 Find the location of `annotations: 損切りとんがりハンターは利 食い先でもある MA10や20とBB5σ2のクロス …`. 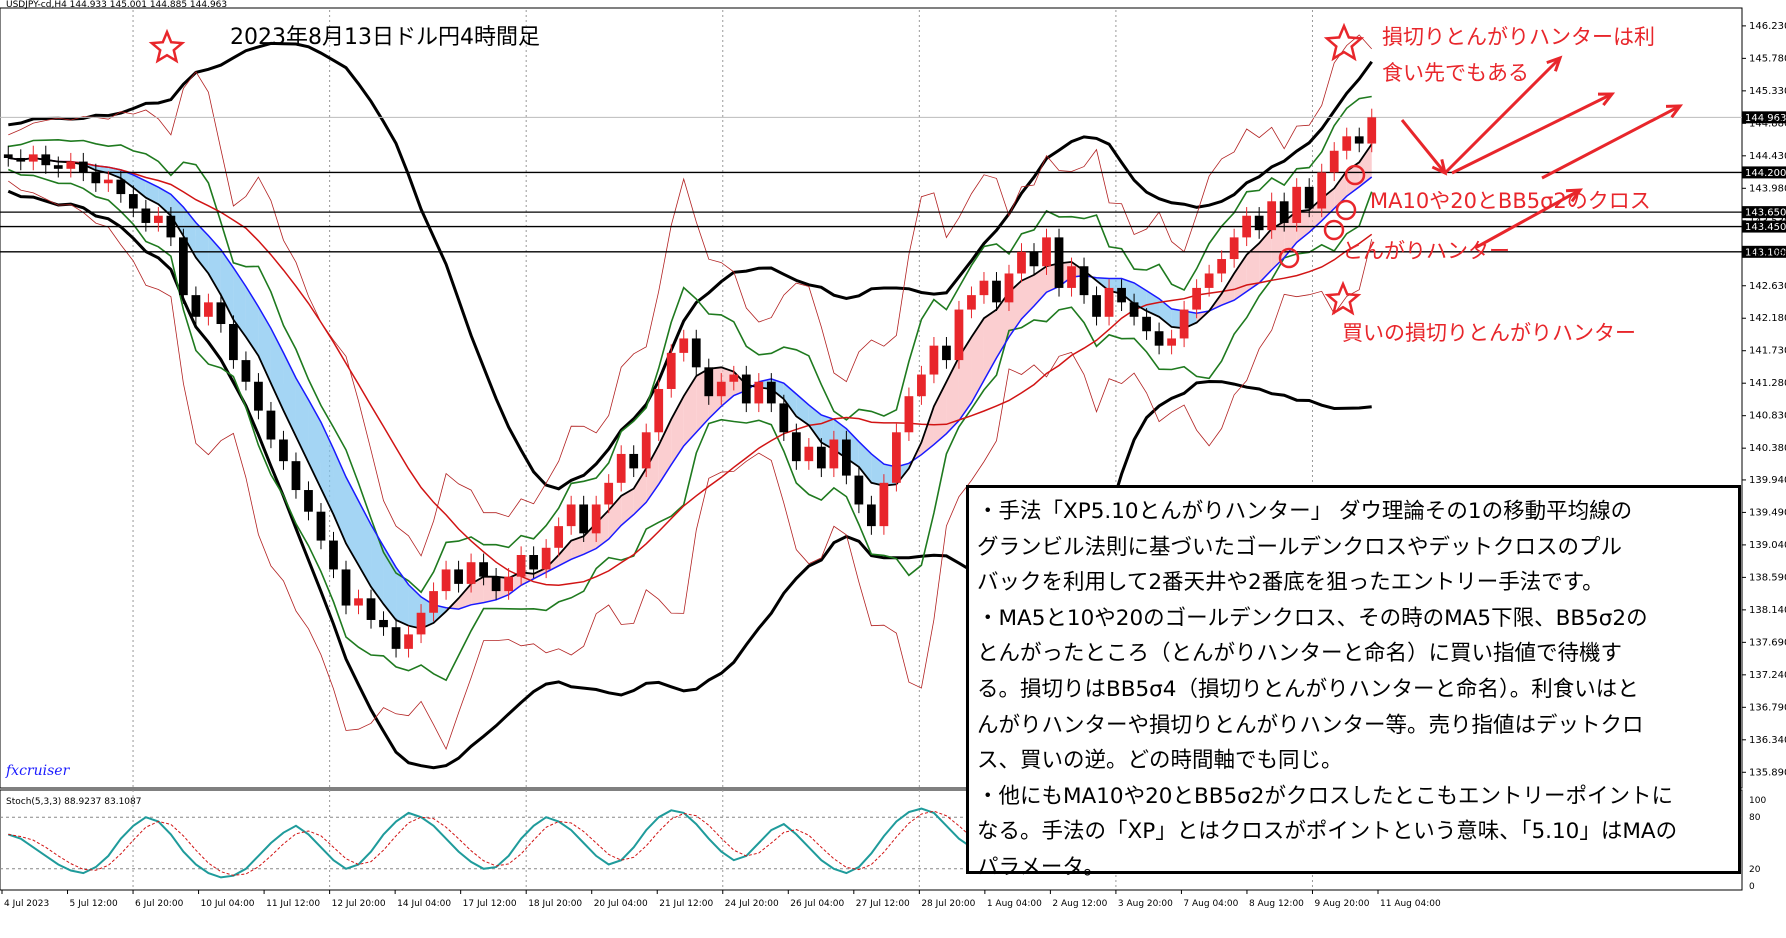

annotations: 損切りとんがりハンターは利 食い先でもある MA10や20とBB5σ2のクロス … is located at coordinates (1498, 185).